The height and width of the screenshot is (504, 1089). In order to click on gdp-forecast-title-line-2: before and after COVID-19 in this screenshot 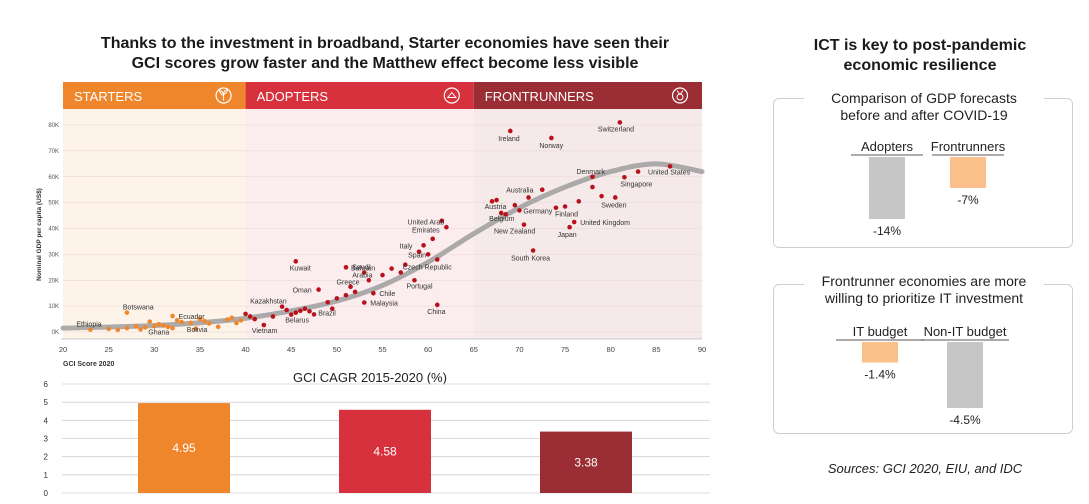, I will do `click(924, 115)`.